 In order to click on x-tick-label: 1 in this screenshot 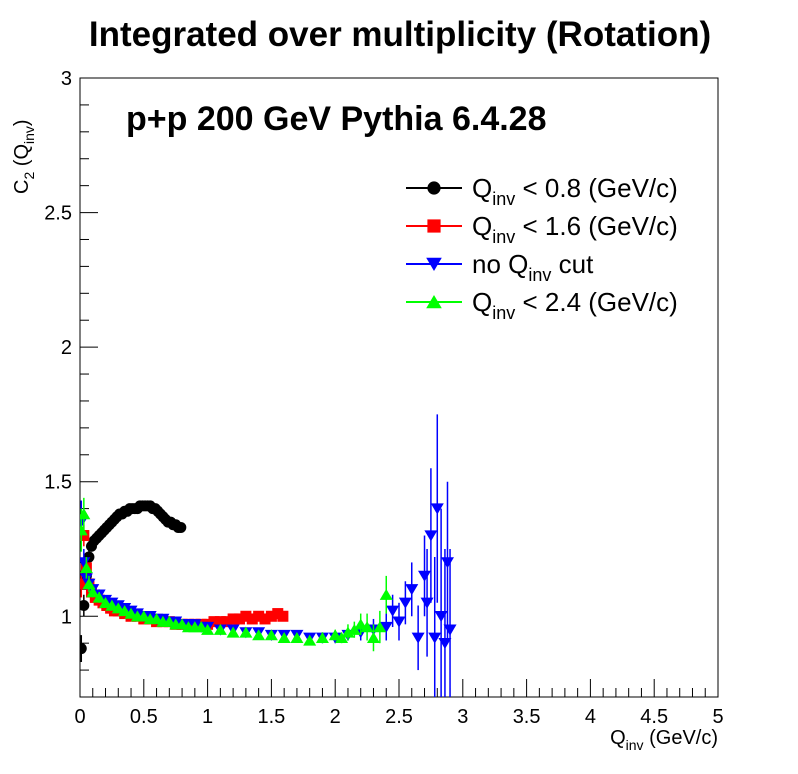, I will do `click(207, 717)`.